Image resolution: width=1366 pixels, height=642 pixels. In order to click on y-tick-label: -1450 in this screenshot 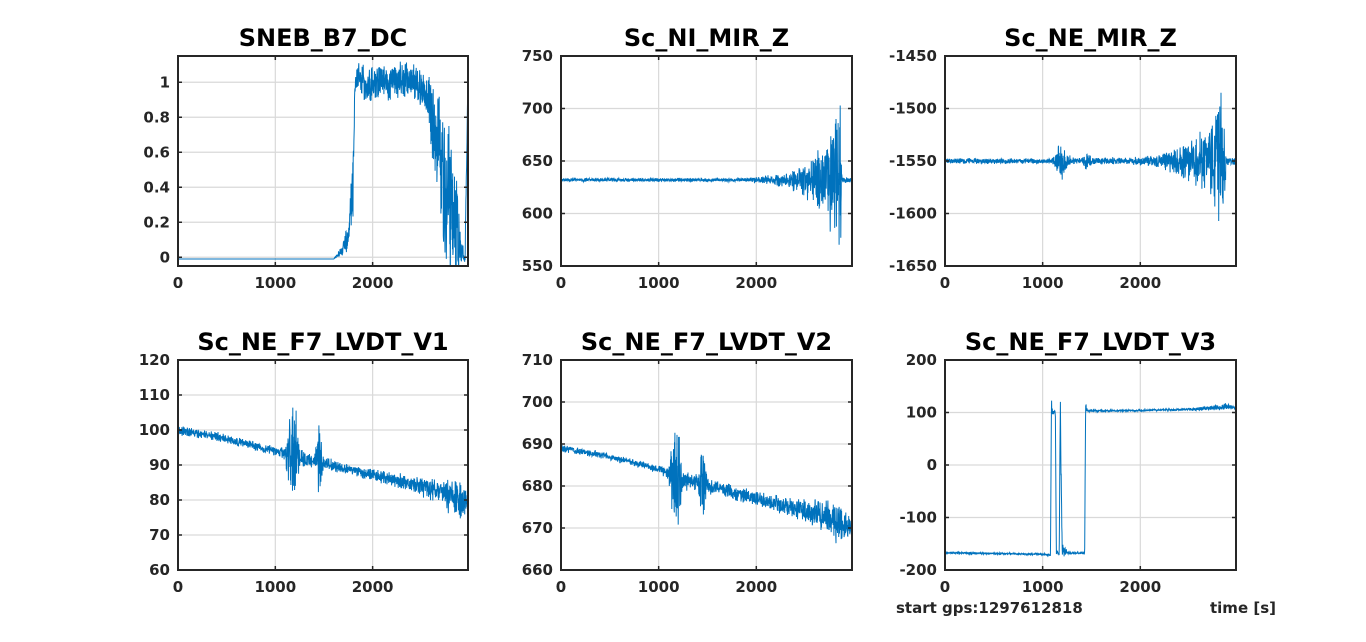, I will do `click(913, 56)`.